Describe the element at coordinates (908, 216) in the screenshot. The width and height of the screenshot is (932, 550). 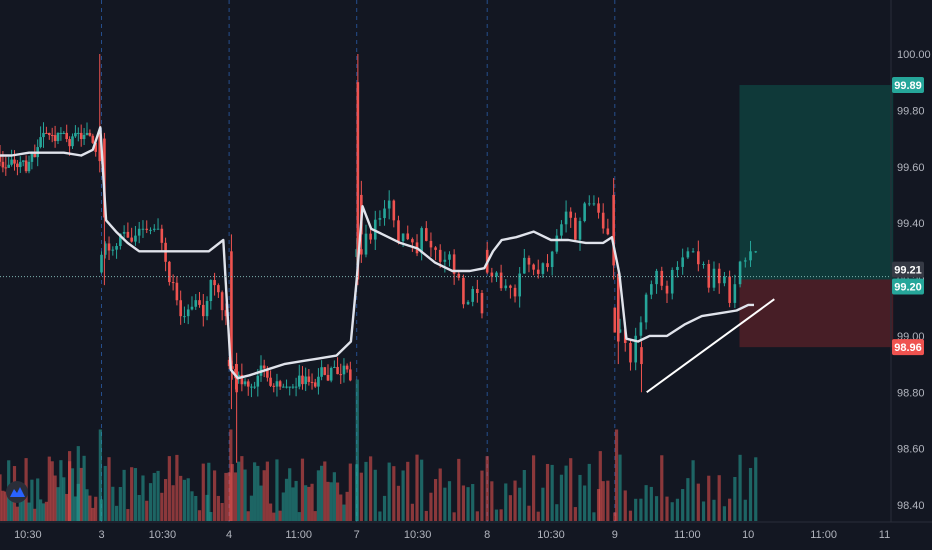
I see `price-badges: 99.89 99.21 99.20 98.96` at that location.